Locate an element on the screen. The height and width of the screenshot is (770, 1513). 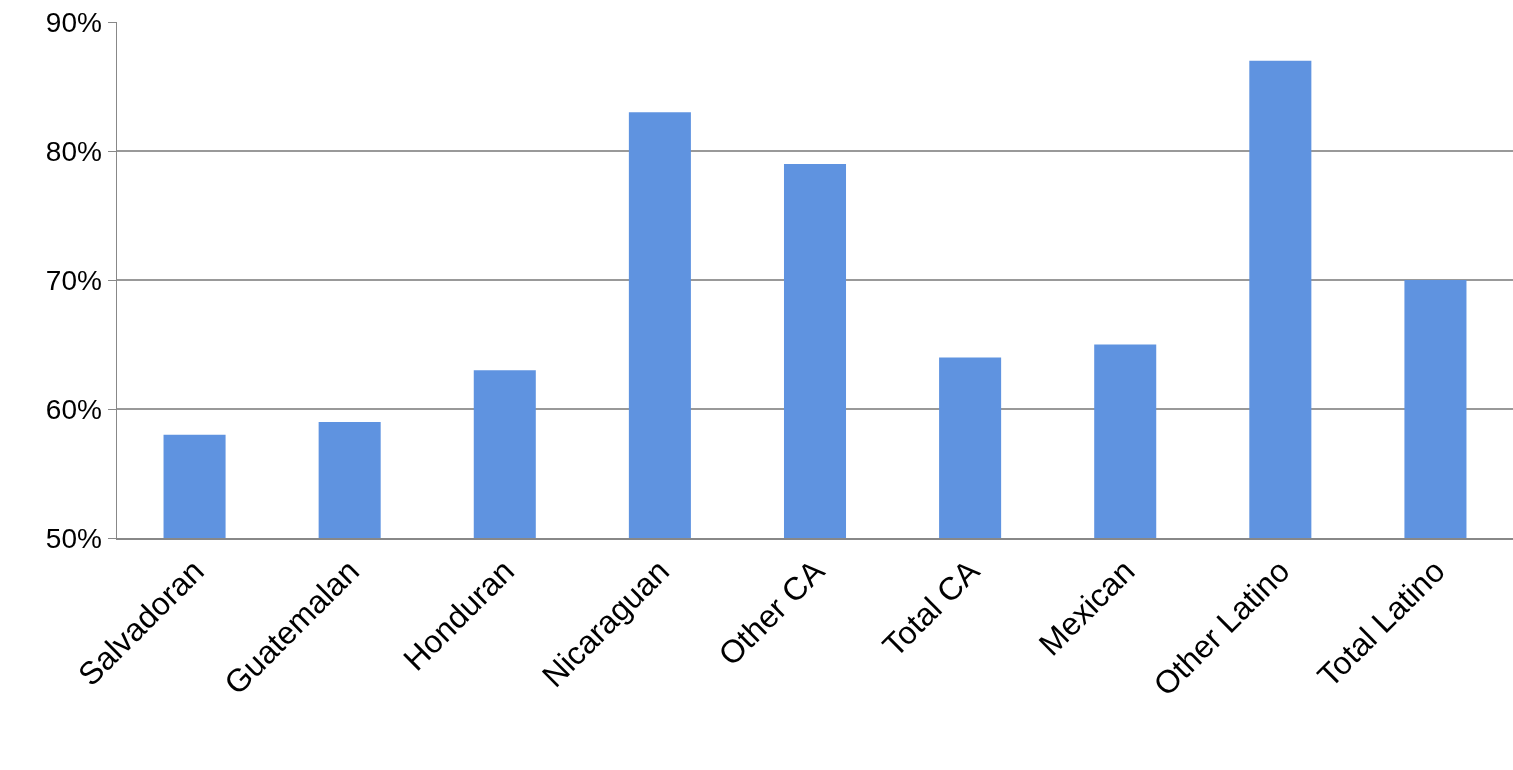
y-tick-label: 50% is located at coordinates (73, 538).